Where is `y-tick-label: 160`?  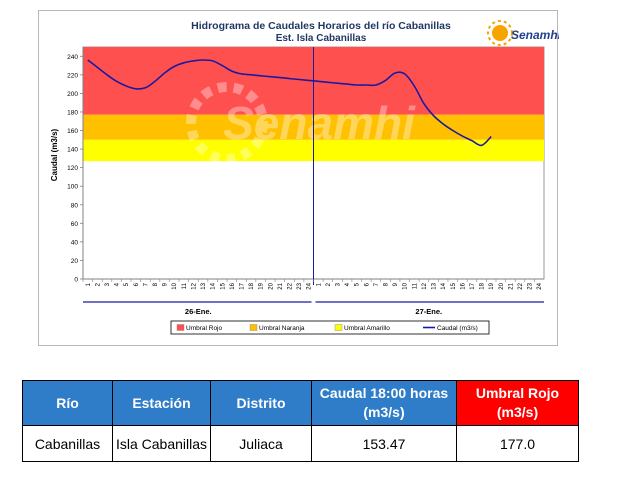 y-tick-label: 160 is located at coordinates (72, 131).